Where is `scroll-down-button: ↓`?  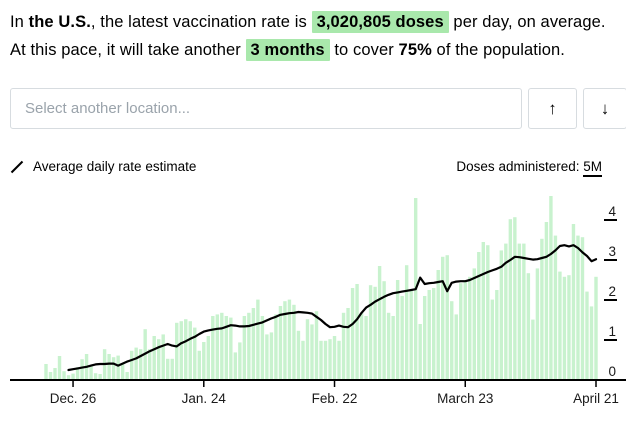
scroll-down-button: ↓ is located at coordinates (604, 108).